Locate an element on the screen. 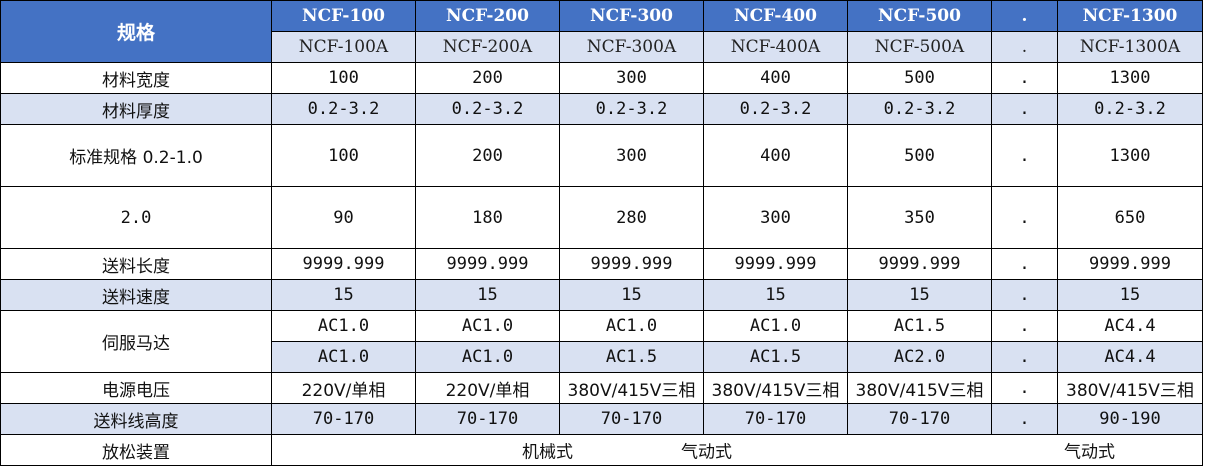  row-label: 材料厚度 is located at coordinates (136, 109).